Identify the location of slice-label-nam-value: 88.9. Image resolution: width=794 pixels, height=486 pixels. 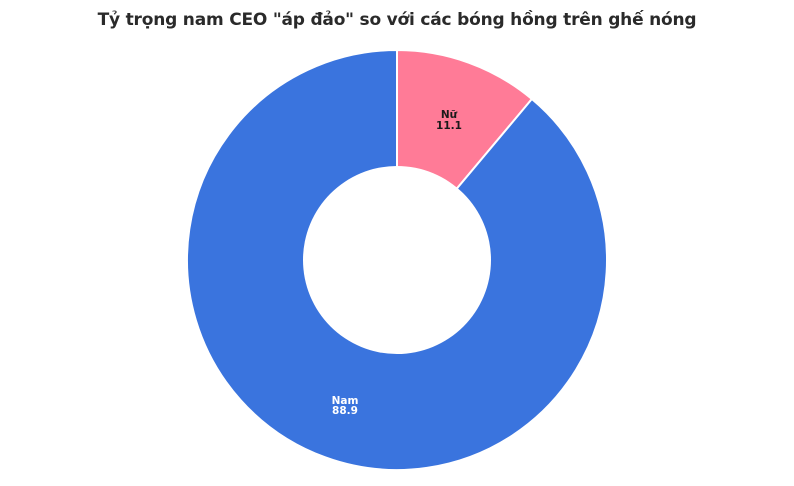
(345, 411).